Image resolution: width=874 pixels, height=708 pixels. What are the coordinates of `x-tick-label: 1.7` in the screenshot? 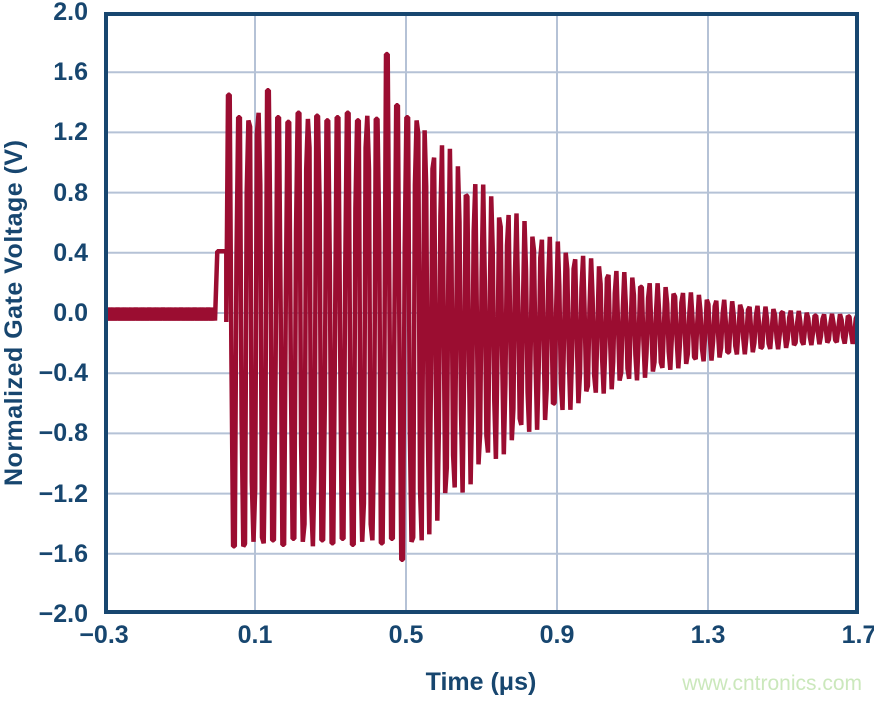 It's located at (857, 635).